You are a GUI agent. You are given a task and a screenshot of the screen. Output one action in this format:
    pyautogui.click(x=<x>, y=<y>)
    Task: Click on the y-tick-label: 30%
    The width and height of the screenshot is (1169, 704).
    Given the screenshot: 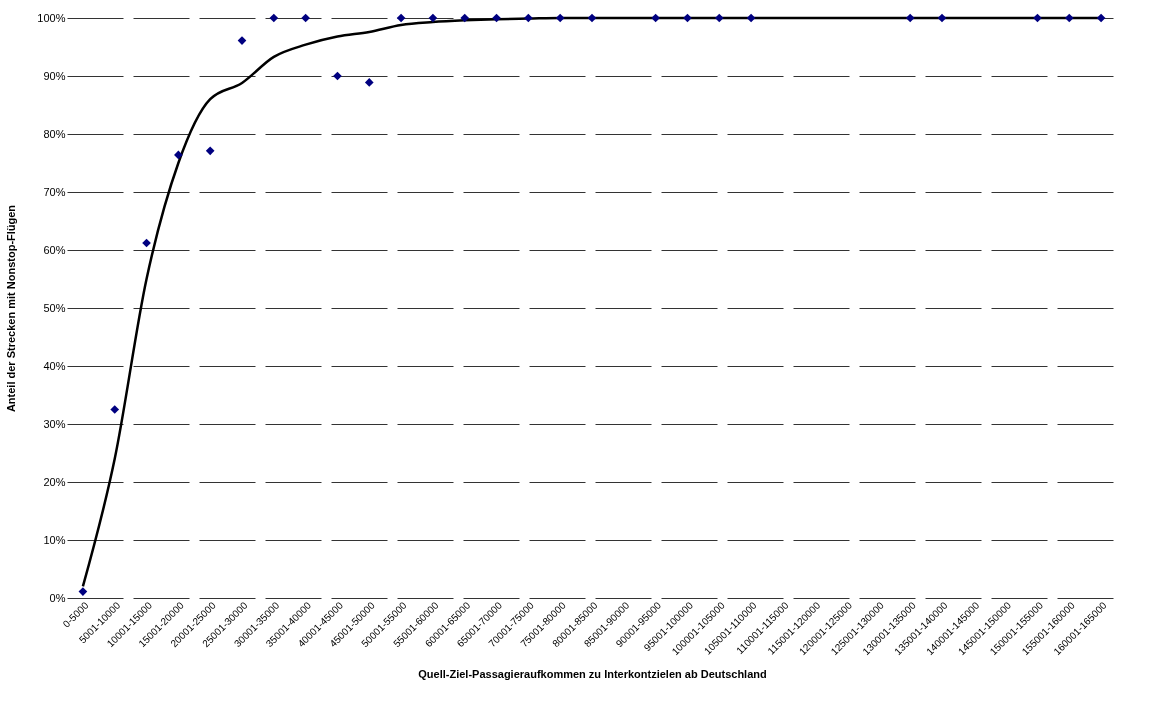 What is the action you would take?
    pyautogui.click(x=54, y=423)
    